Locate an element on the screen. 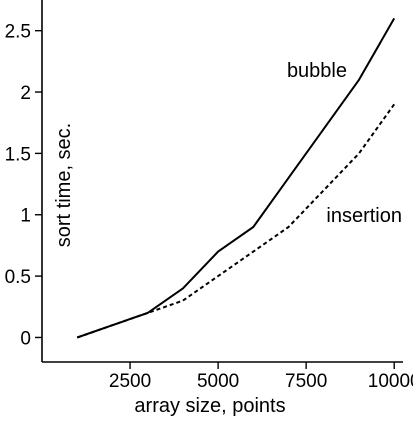 This screenshot has width=413, height=423. series-label-bubble: bubble is located at coordinates (317, 71).